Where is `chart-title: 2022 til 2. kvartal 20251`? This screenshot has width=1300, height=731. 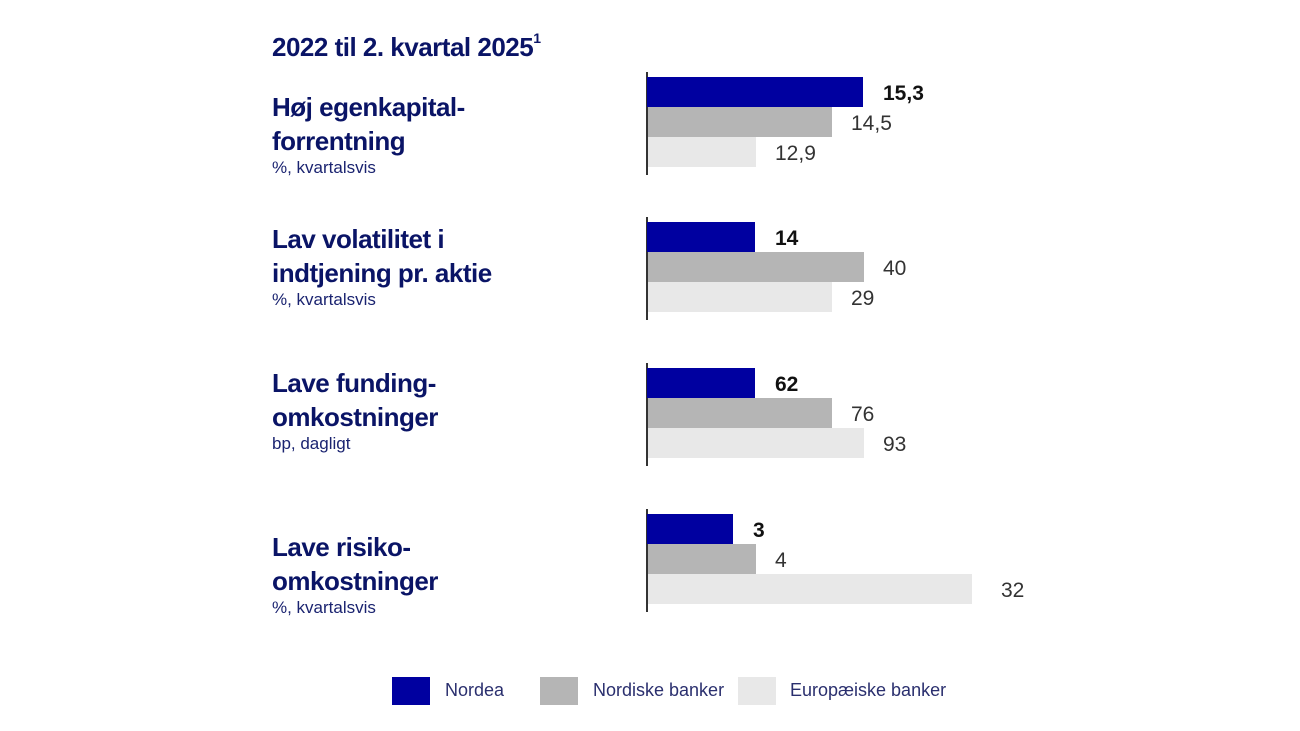 chart-title: 2022 til 2. kvartal 20251 is located at coordinates (406, 46).